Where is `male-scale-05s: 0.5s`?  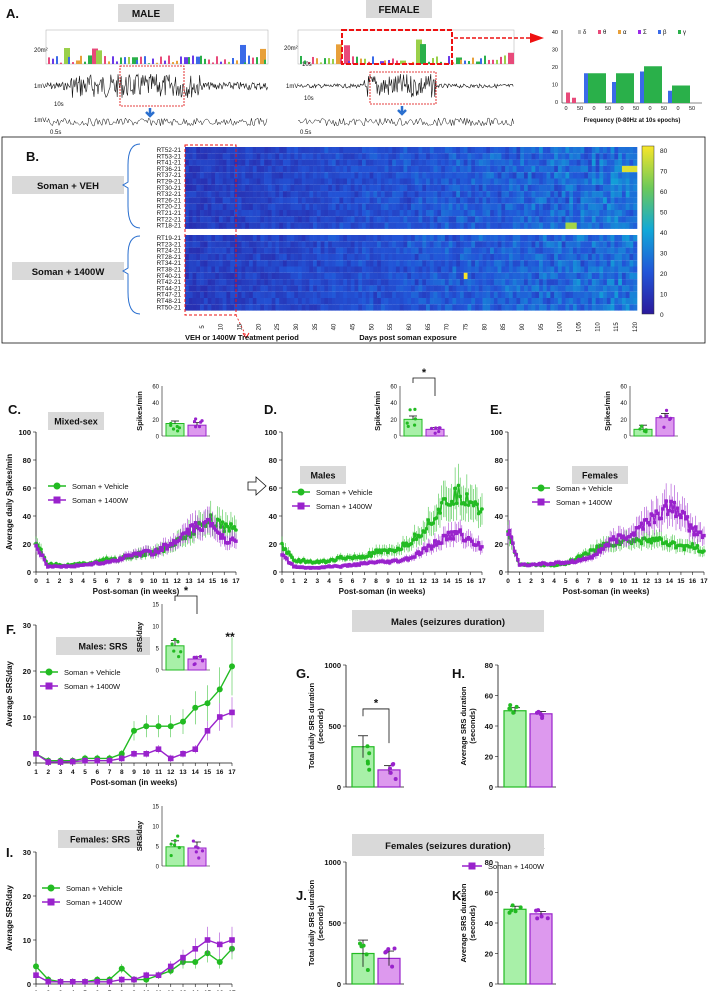
male-scale-05s: 0.5s is located at coordinates (55, 133).